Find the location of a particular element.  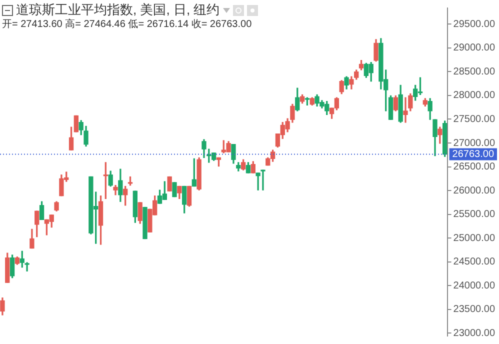

y-tick-label: 25000.00 is located at coordinates (474, 238).